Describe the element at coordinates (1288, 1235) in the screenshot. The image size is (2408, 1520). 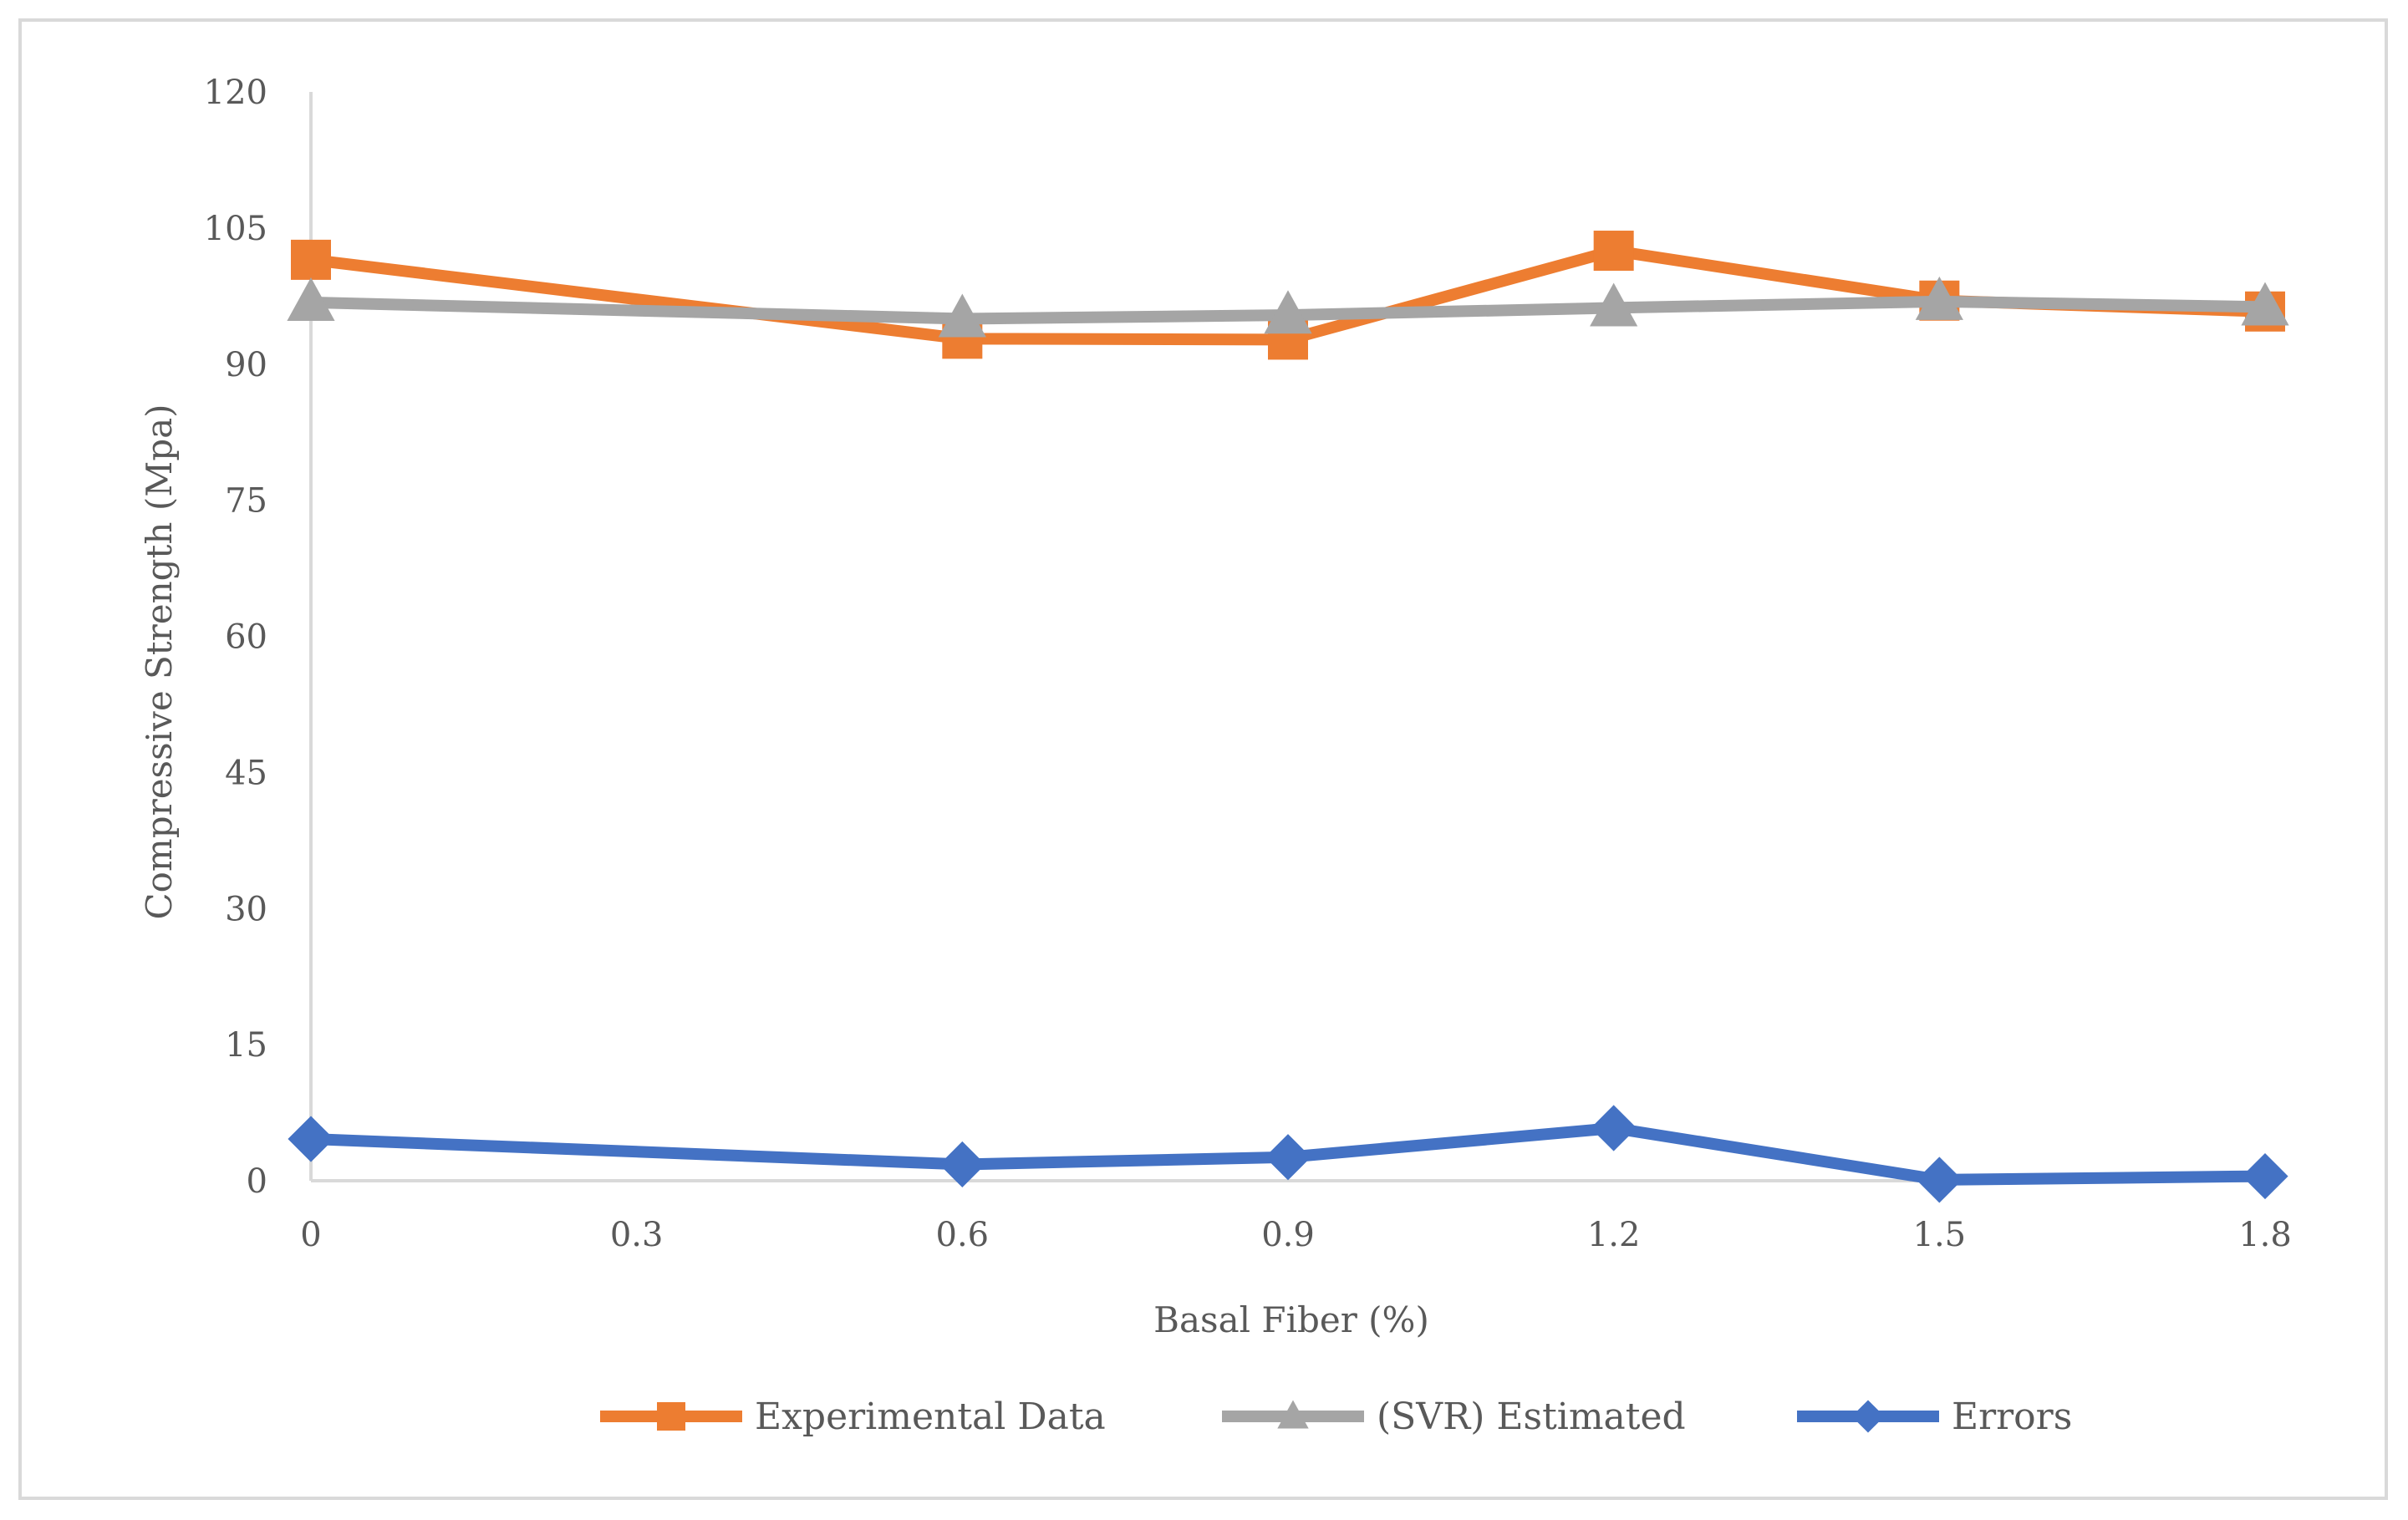
I see `x-tick-label: 0.9` at that location.